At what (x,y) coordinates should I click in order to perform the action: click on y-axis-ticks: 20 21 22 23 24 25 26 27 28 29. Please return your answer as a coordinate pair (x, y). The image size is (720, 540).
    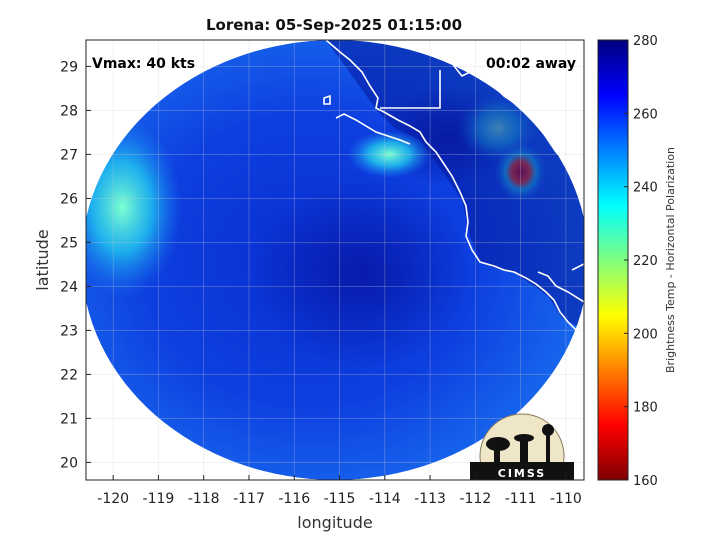
    Looking at the image, I should click on (75, 265).